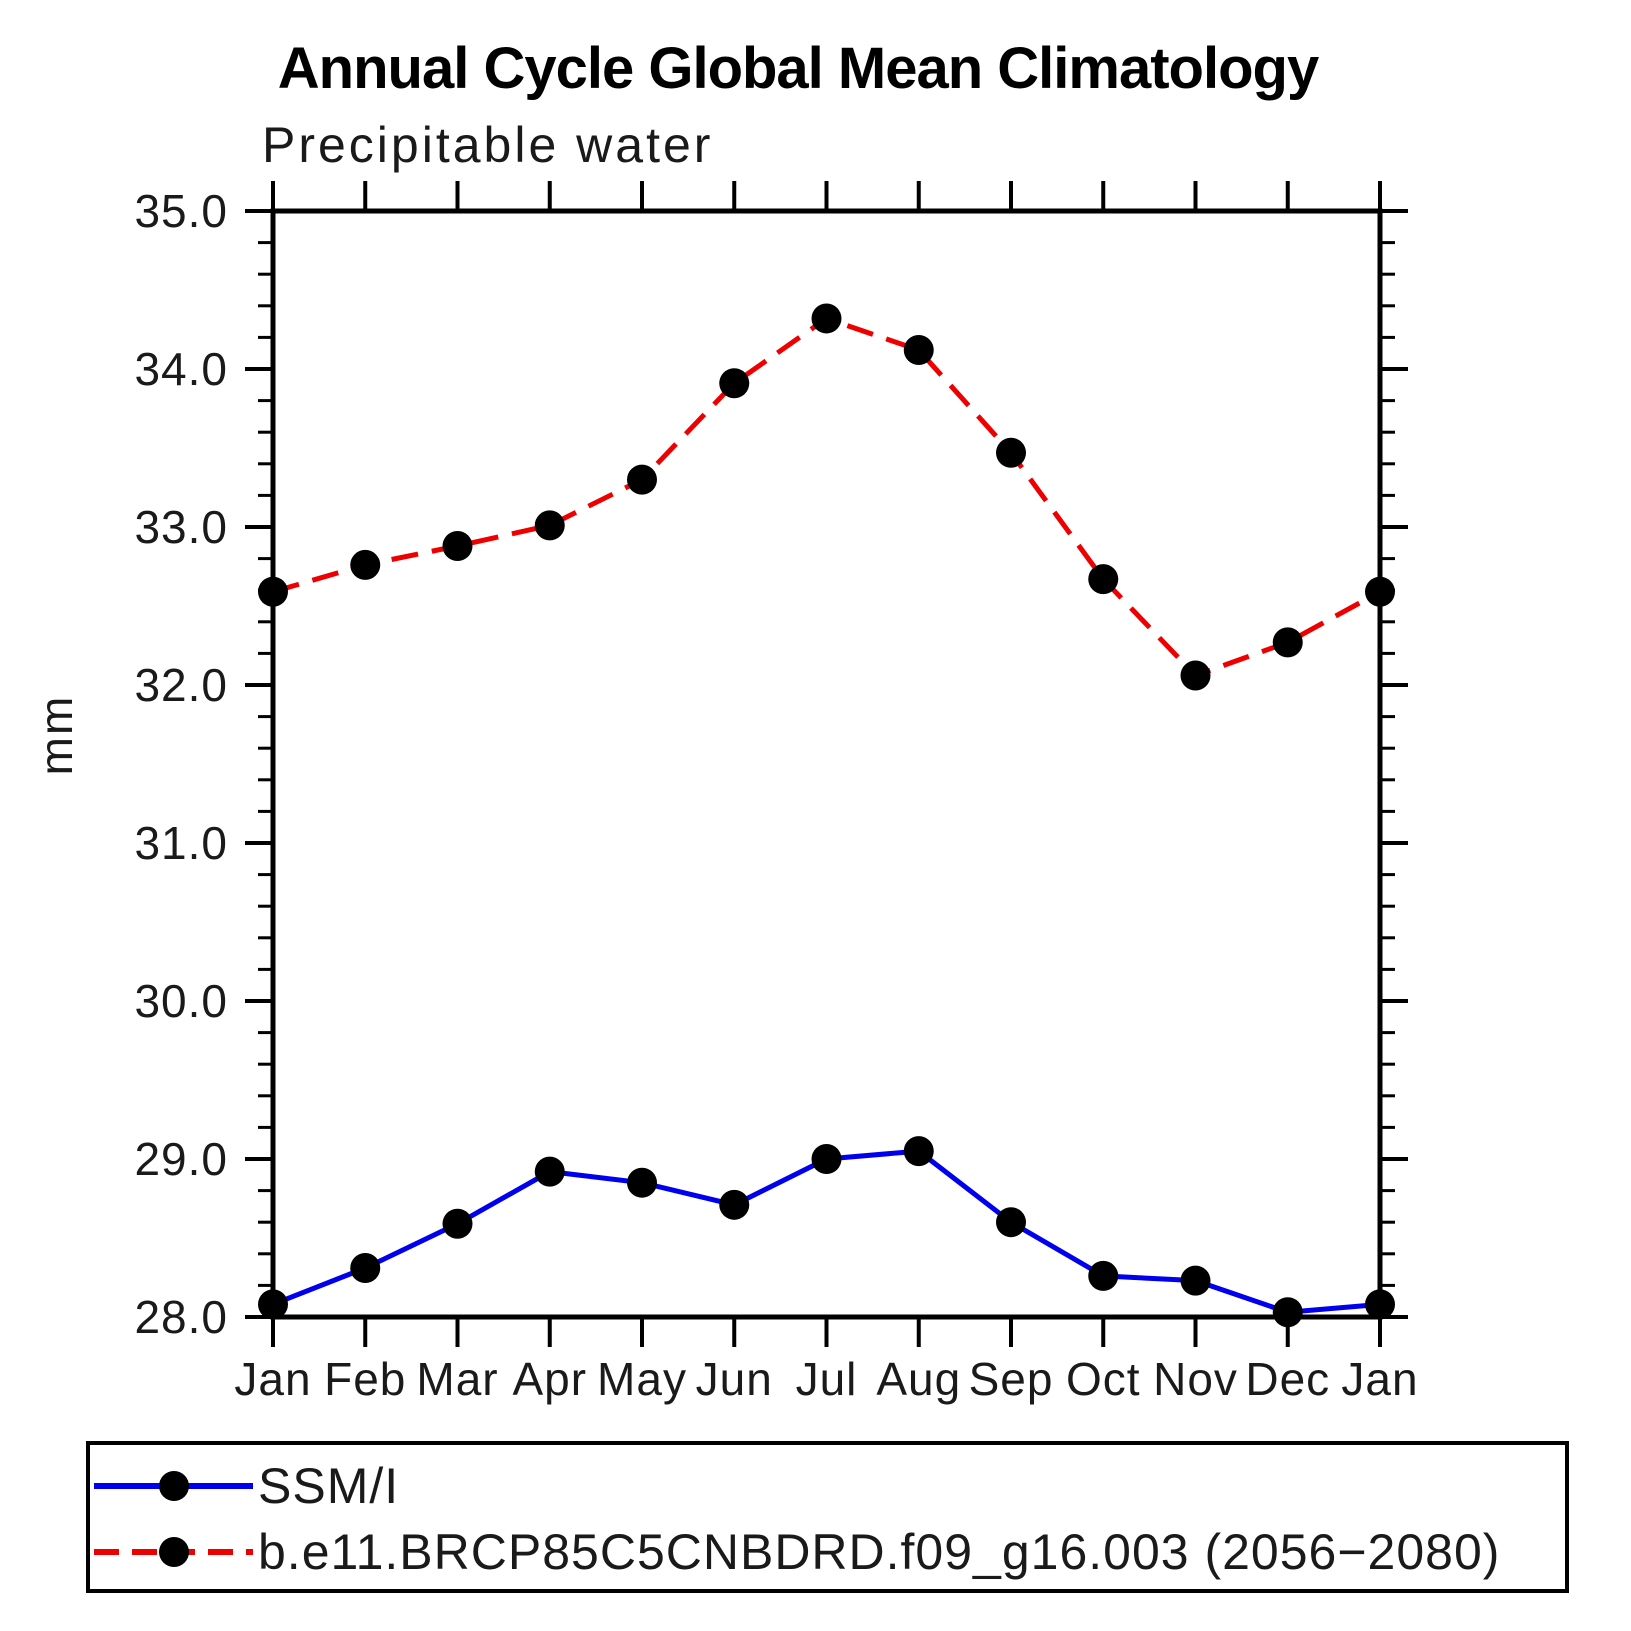 This screenshot has height=1631, width=1631. What do you see at coordinates (918, 1379) in the screenshot?
I see `x-tick-label: Aug` at bounding box center [918, 1379].